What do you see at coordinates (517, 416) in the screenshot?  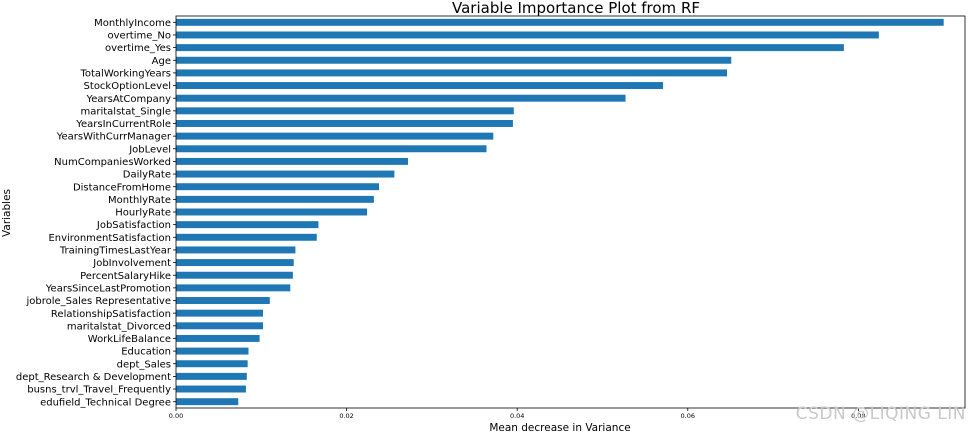 I see `x-tick-label: 0.04` at bounding box center [517, 416].